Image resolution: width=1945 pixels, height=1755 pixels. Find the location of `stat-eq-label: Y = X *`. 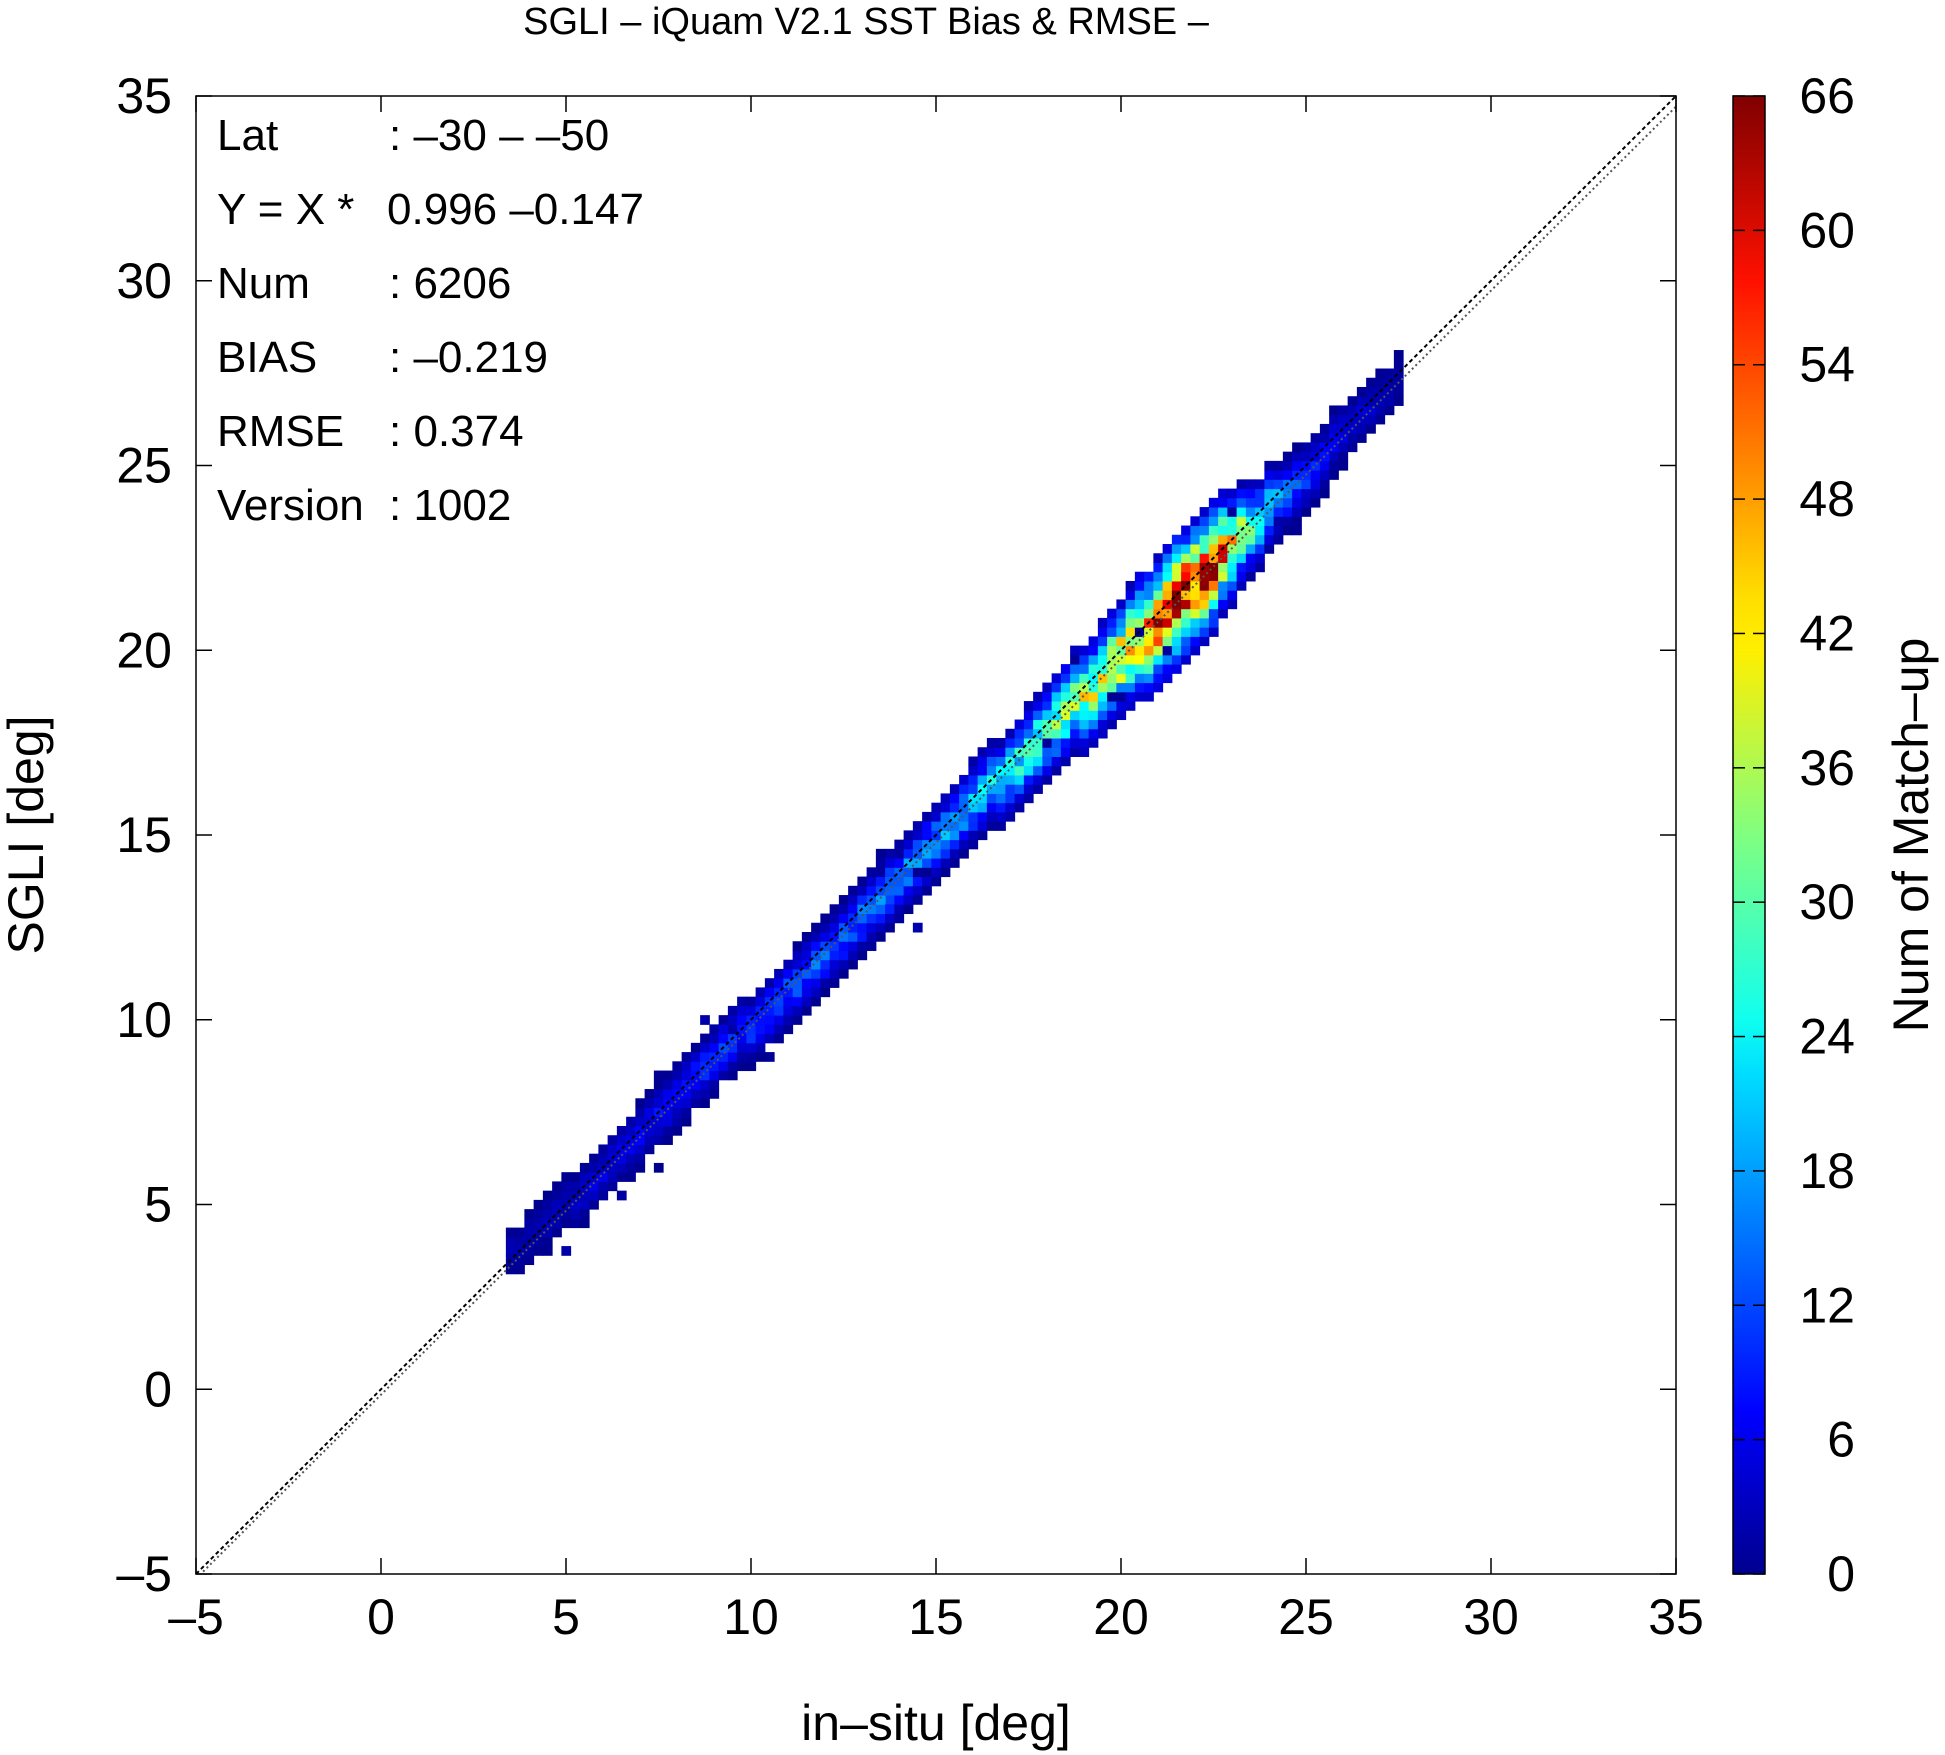

stat-eq-label: Y = X * is located at coordinates (285, 209).